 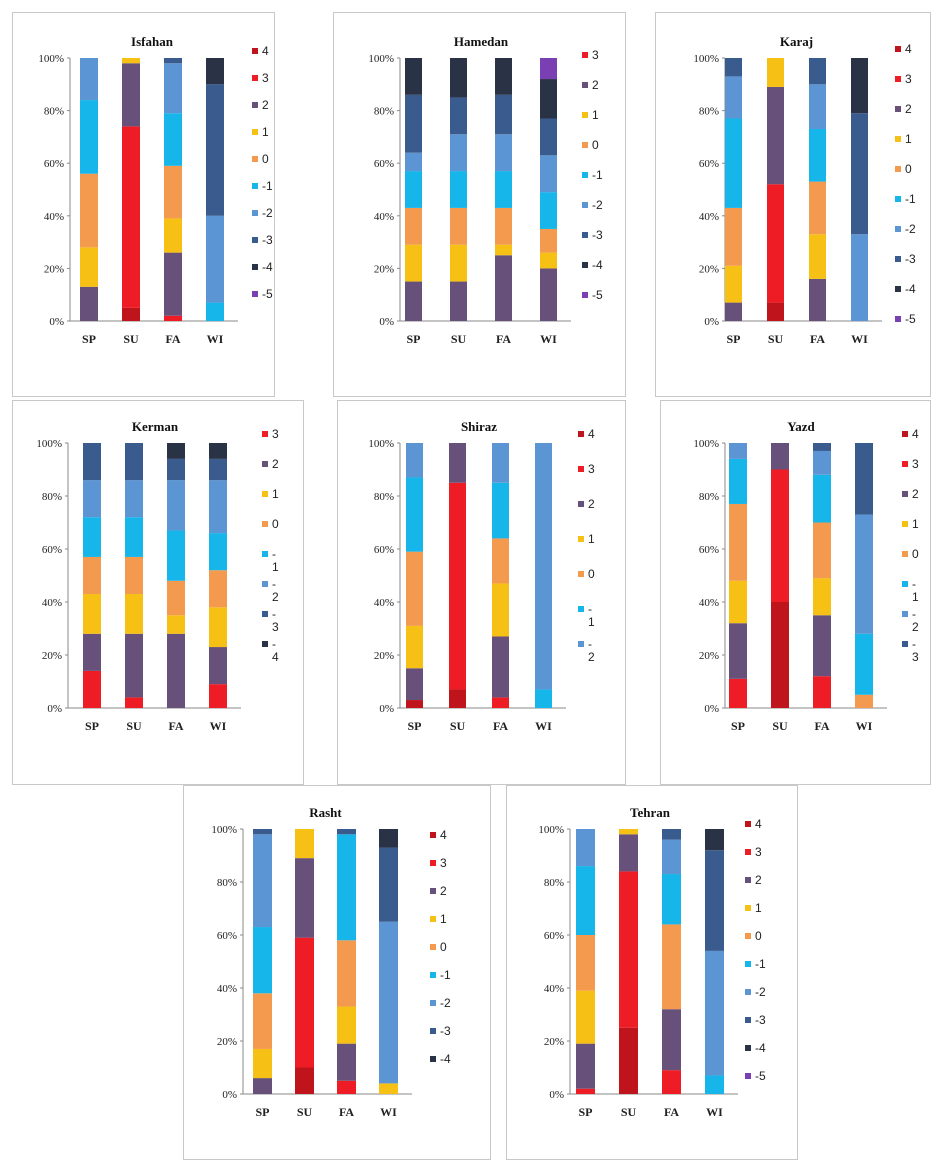 What do you see at coordinates (325, 812) in the screenshot?
I see `chart-title: Rasht` at bounding box center [325, 812].